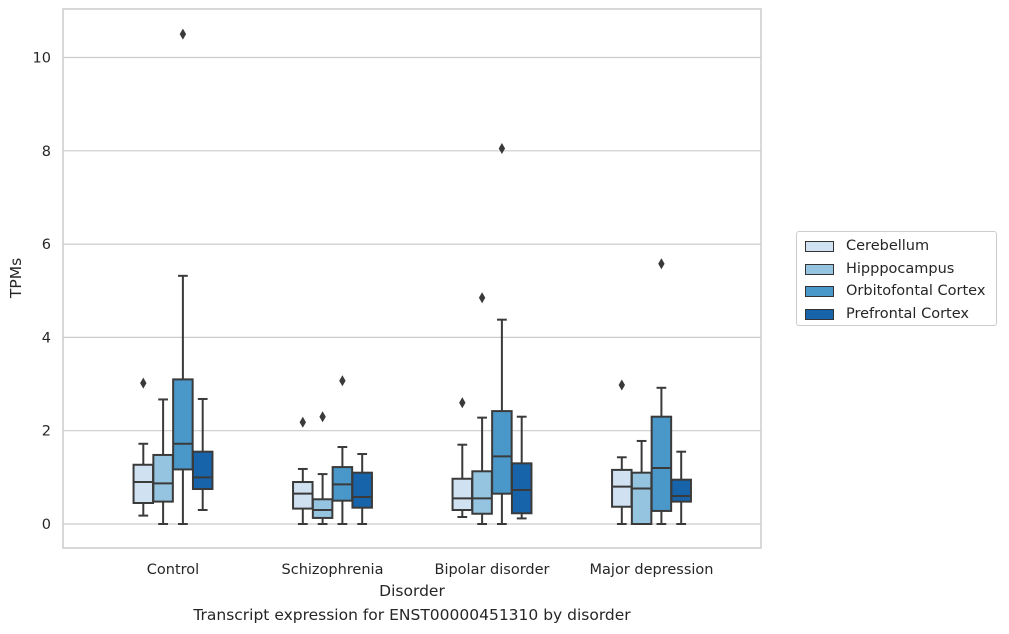 This screenshot has width=1009, height=634. I want to click on x-tick-label: Bipolar disorder, so click(492, 570).